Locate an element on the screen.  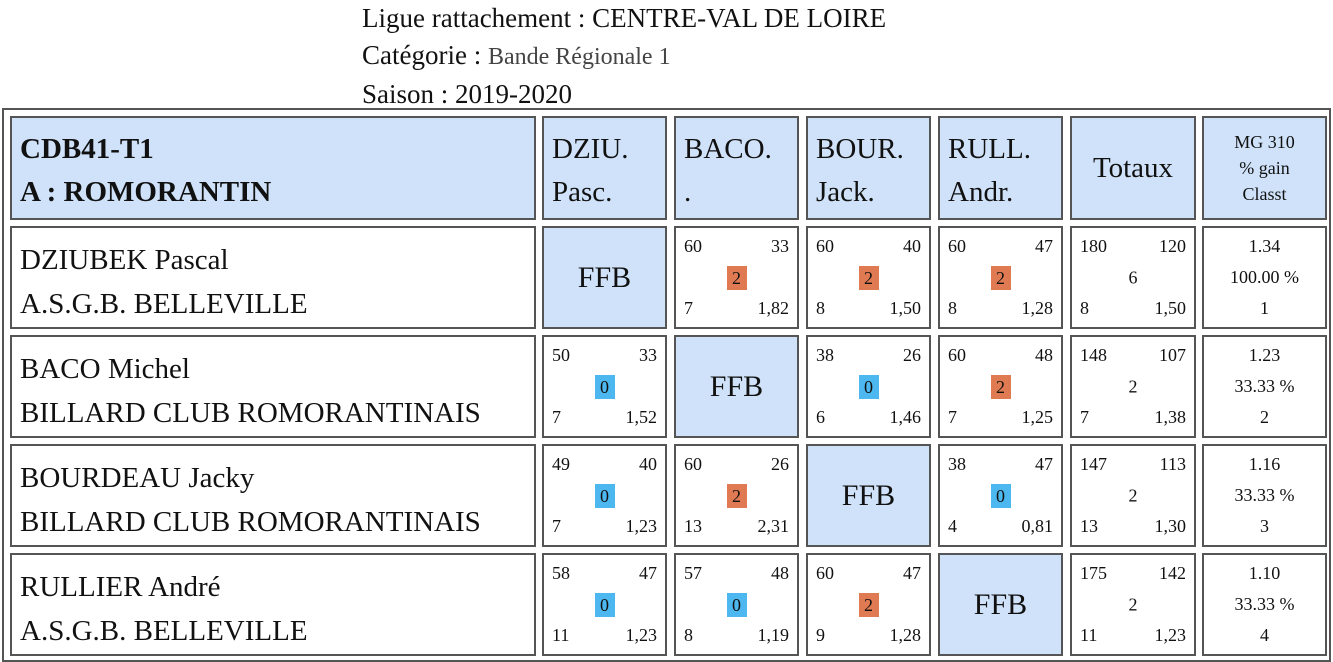
rank-value: 2 is located at coordinates (1264, 417).